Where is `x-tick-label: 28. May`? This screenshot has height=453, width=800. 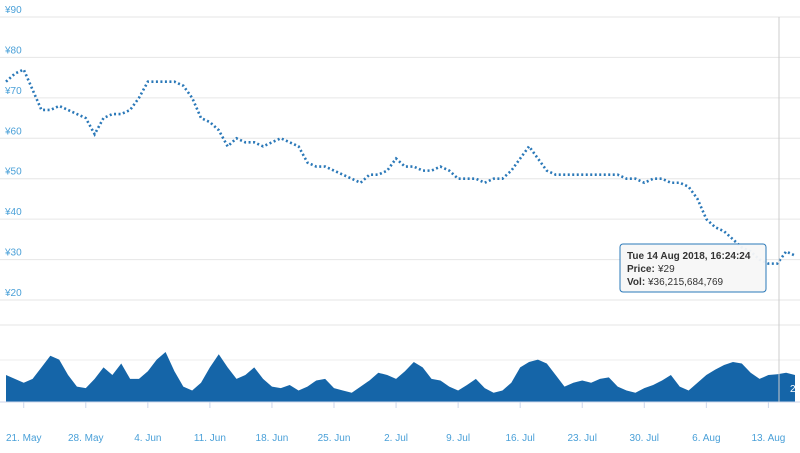 x-tick-label: 28. May is located at coordinates (86, 438).